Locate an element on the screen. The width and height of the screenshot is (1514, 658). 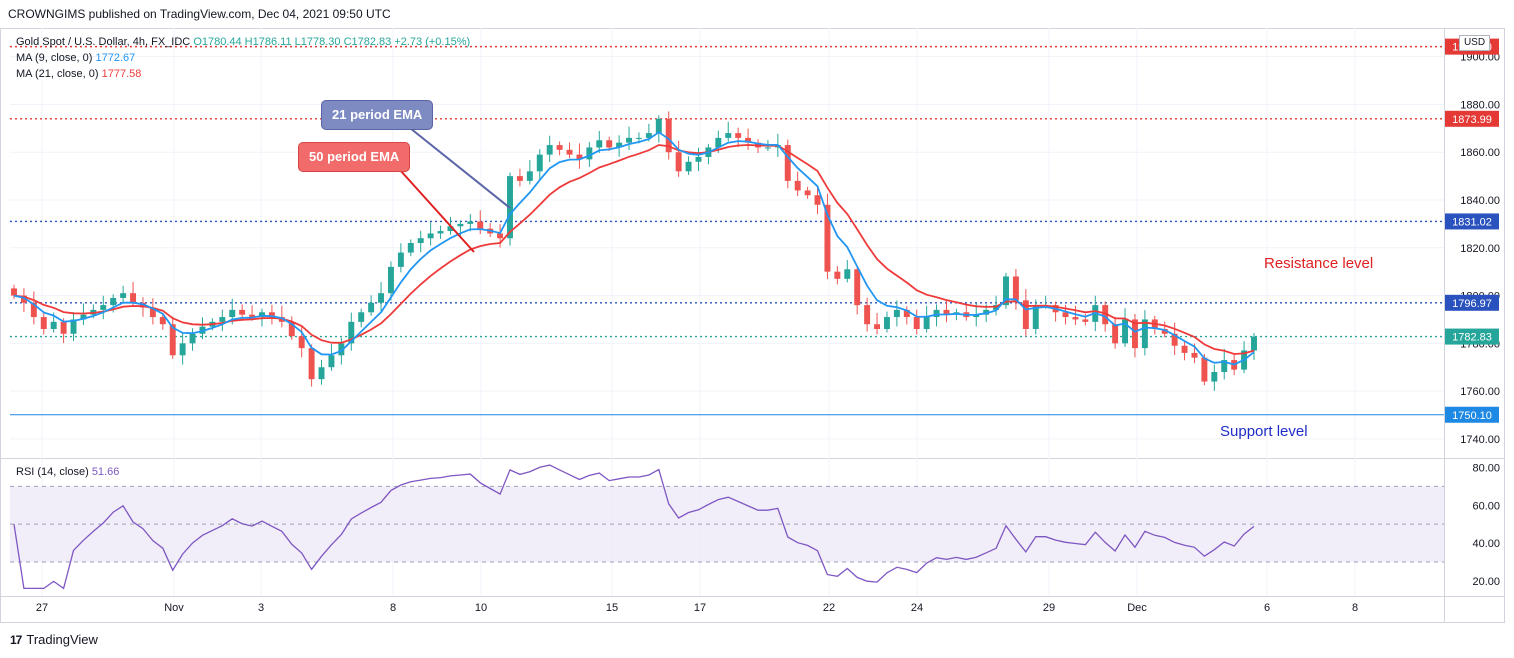
y-tick-label: 1840.00 is located at coordinates (1480, 201).